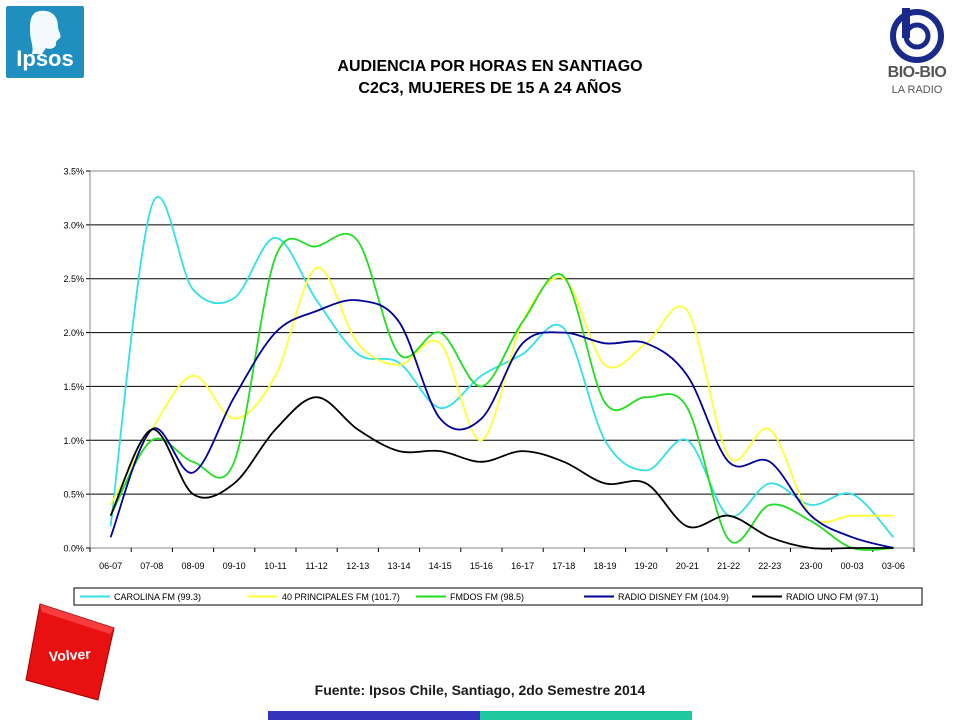 This screenshot has height=720, width=960. I want to click on ipsos-logo-text: Ipsos, so click(45, 58).